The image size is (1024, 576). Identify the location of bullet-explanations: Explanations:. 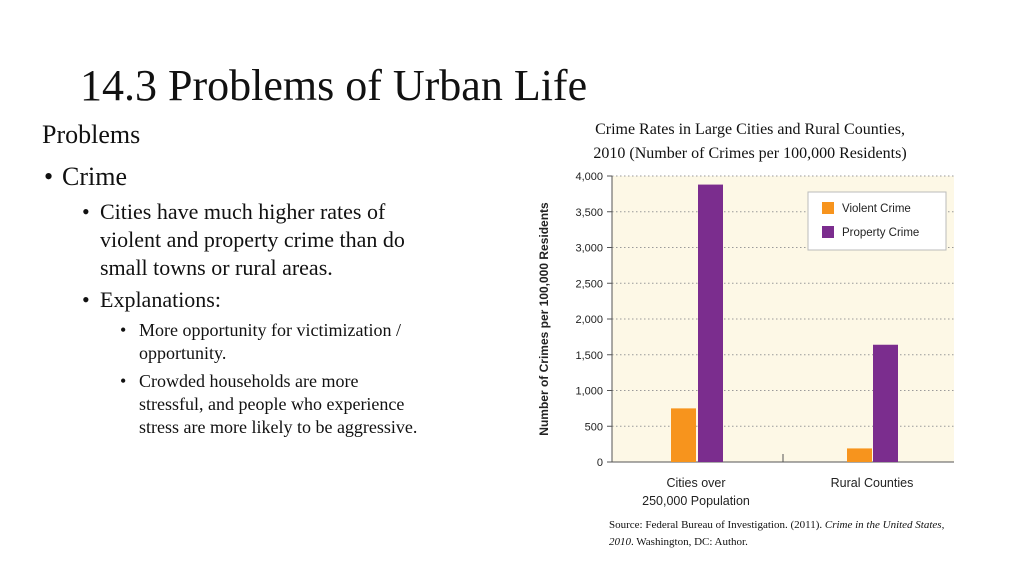
(232, 300).